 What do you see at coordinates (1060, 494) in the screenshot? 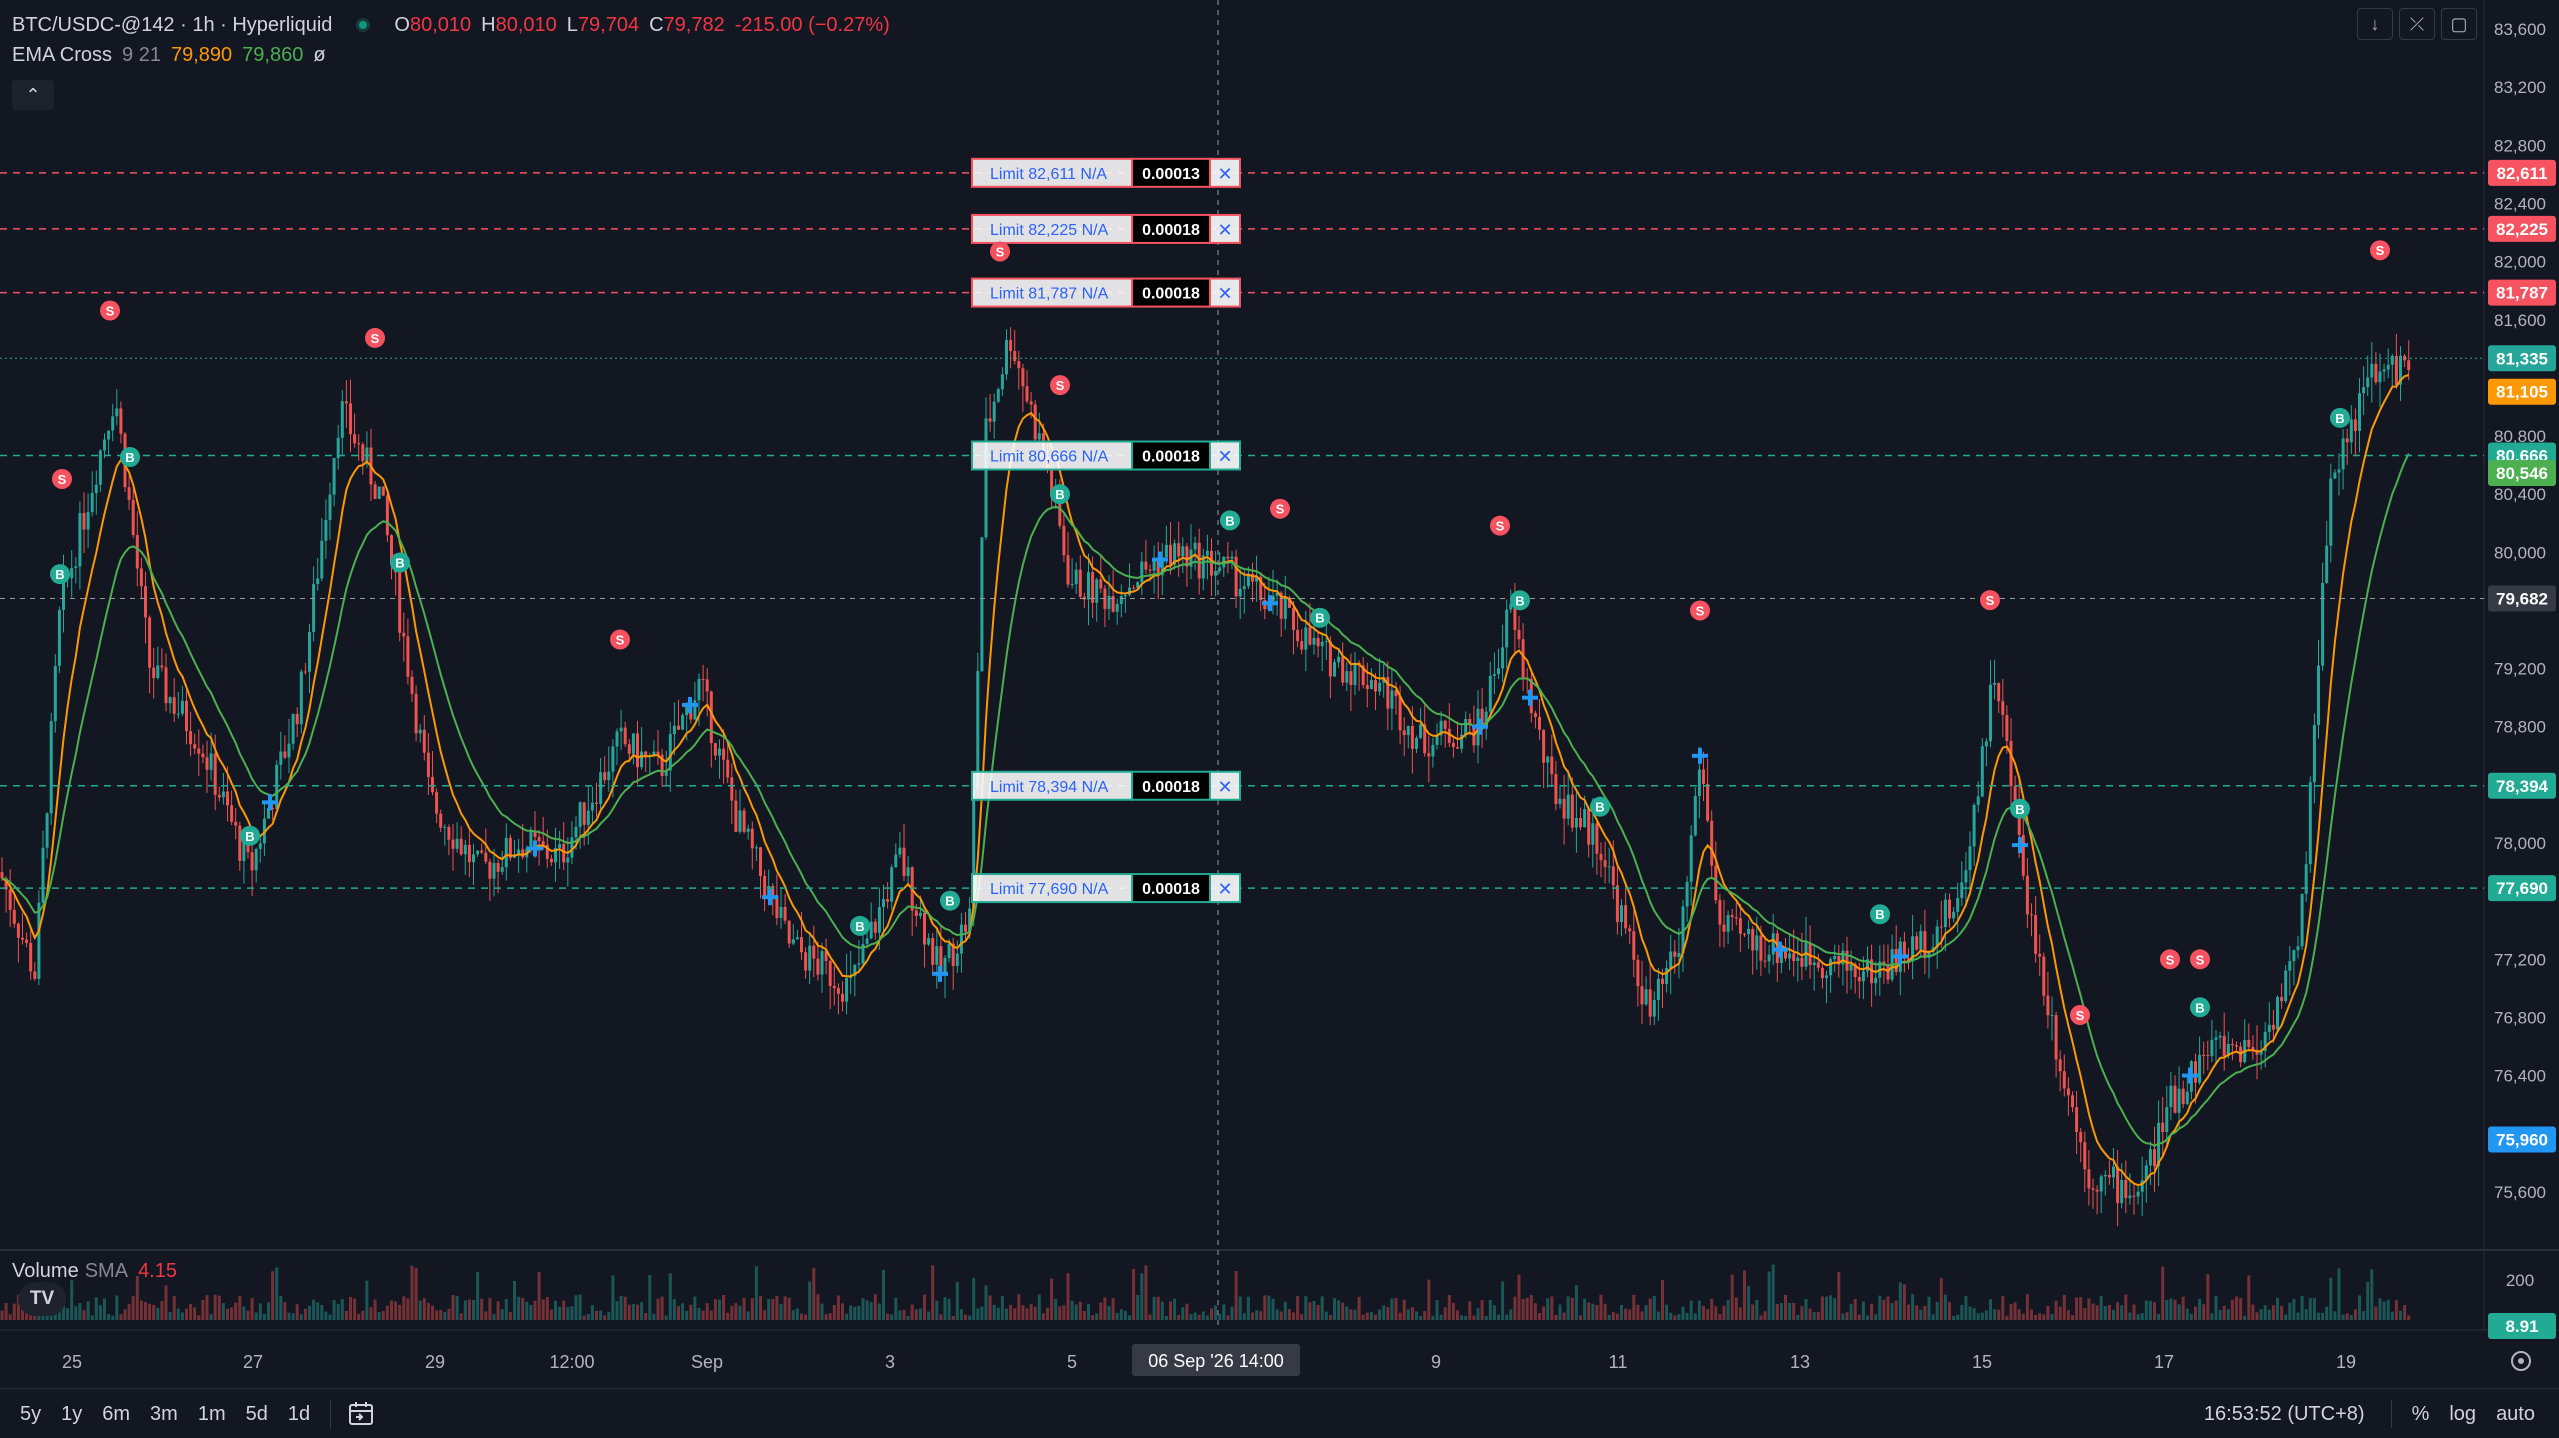
I see `buy-marker-7: B` at bounding box center [1060, 494].